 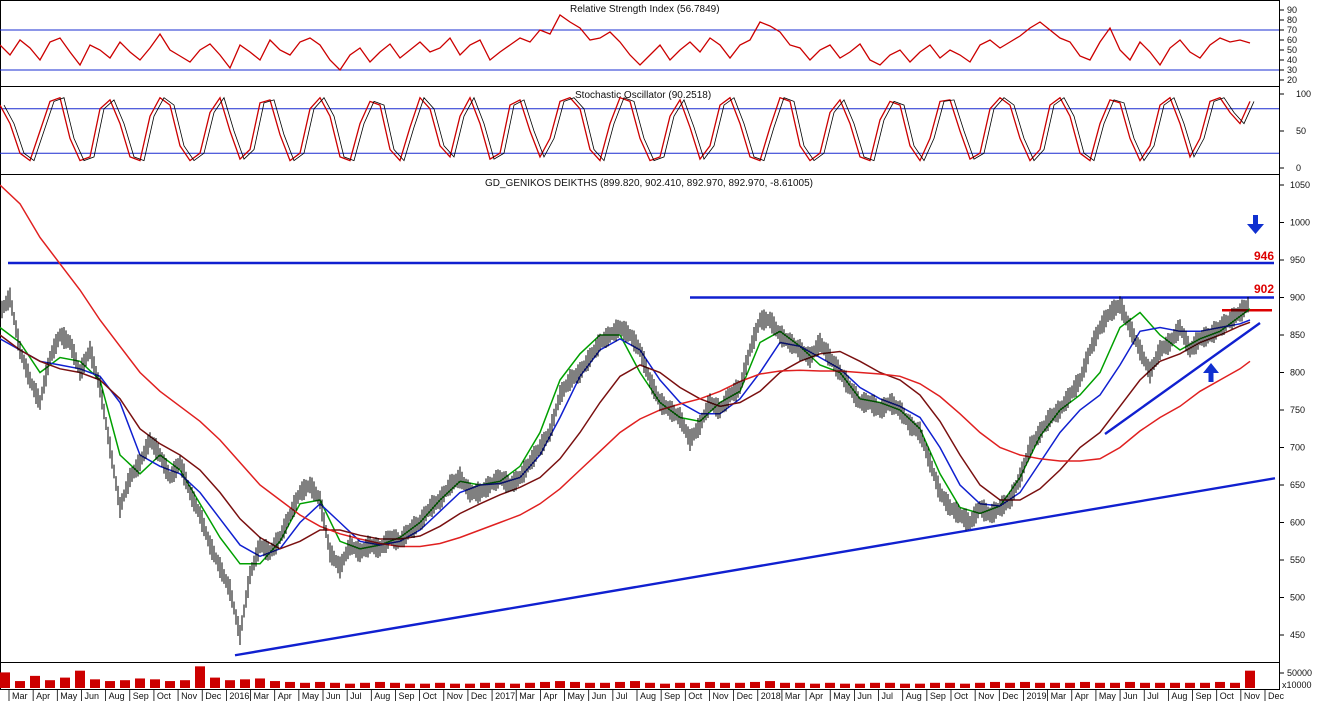 I want to click on volume-unit-label: x10000, so click(x=1297, y=685).